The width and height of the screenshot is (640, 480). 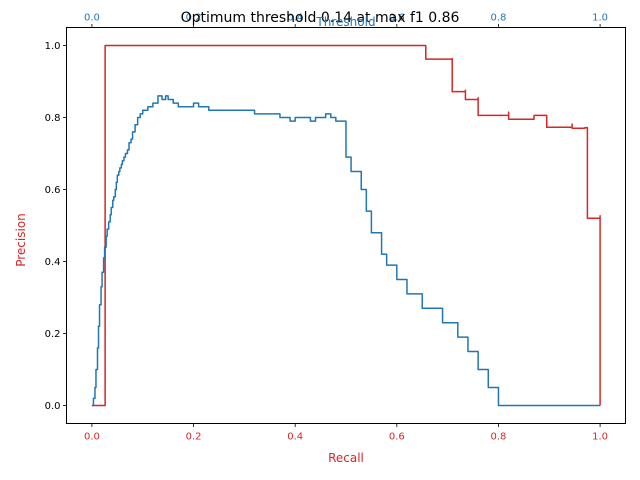 I want to click on top-x-tick-label: 0.6, so click(x=397, y=18).